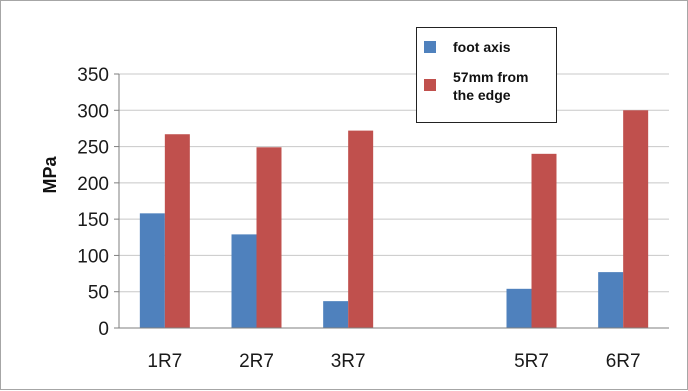 The width and height of the screenshot is (688, 391). What do you see at coordinates (393, 361) in the screenshot?
I see `x-tick-labels: 1R7 2R7 3R7 5R7 6R7` at bounding box center [393, 361].